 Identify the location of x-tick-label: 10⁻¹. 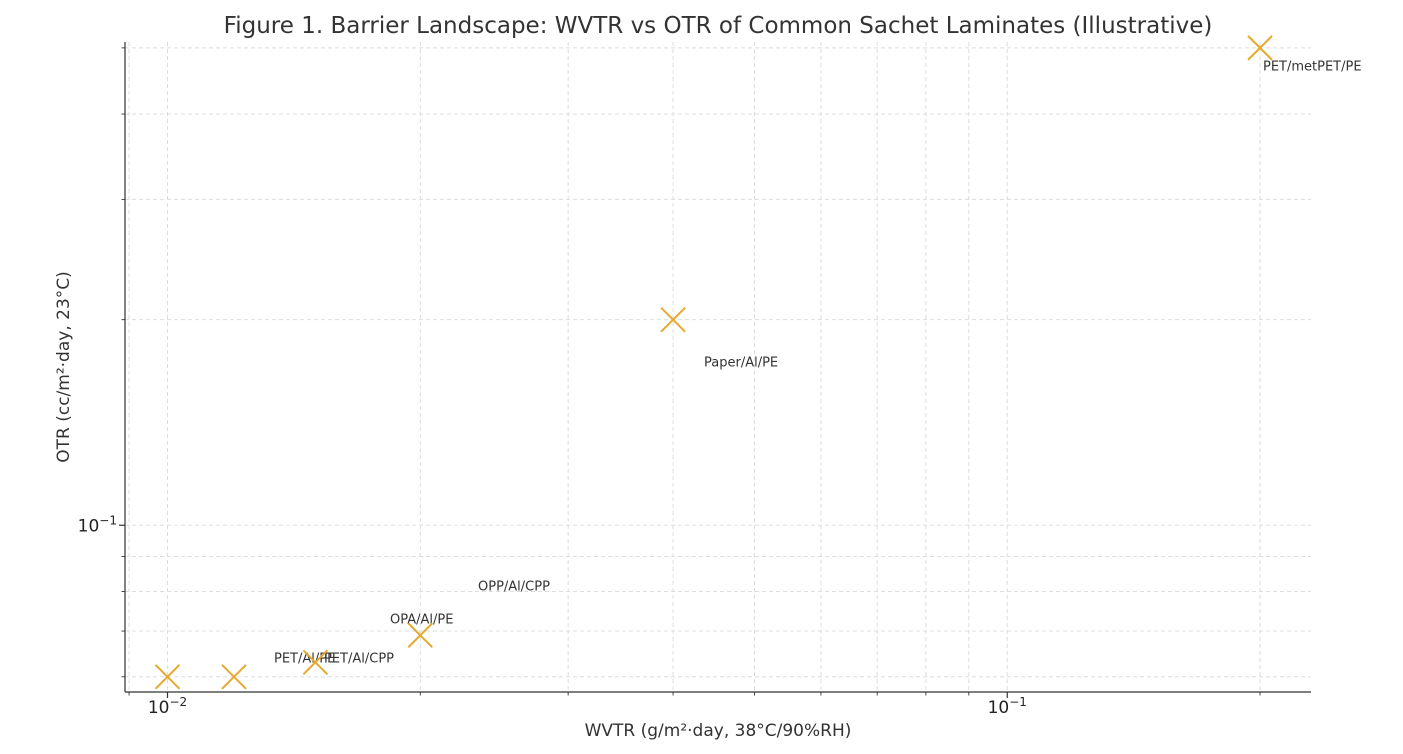
(1007, 706).